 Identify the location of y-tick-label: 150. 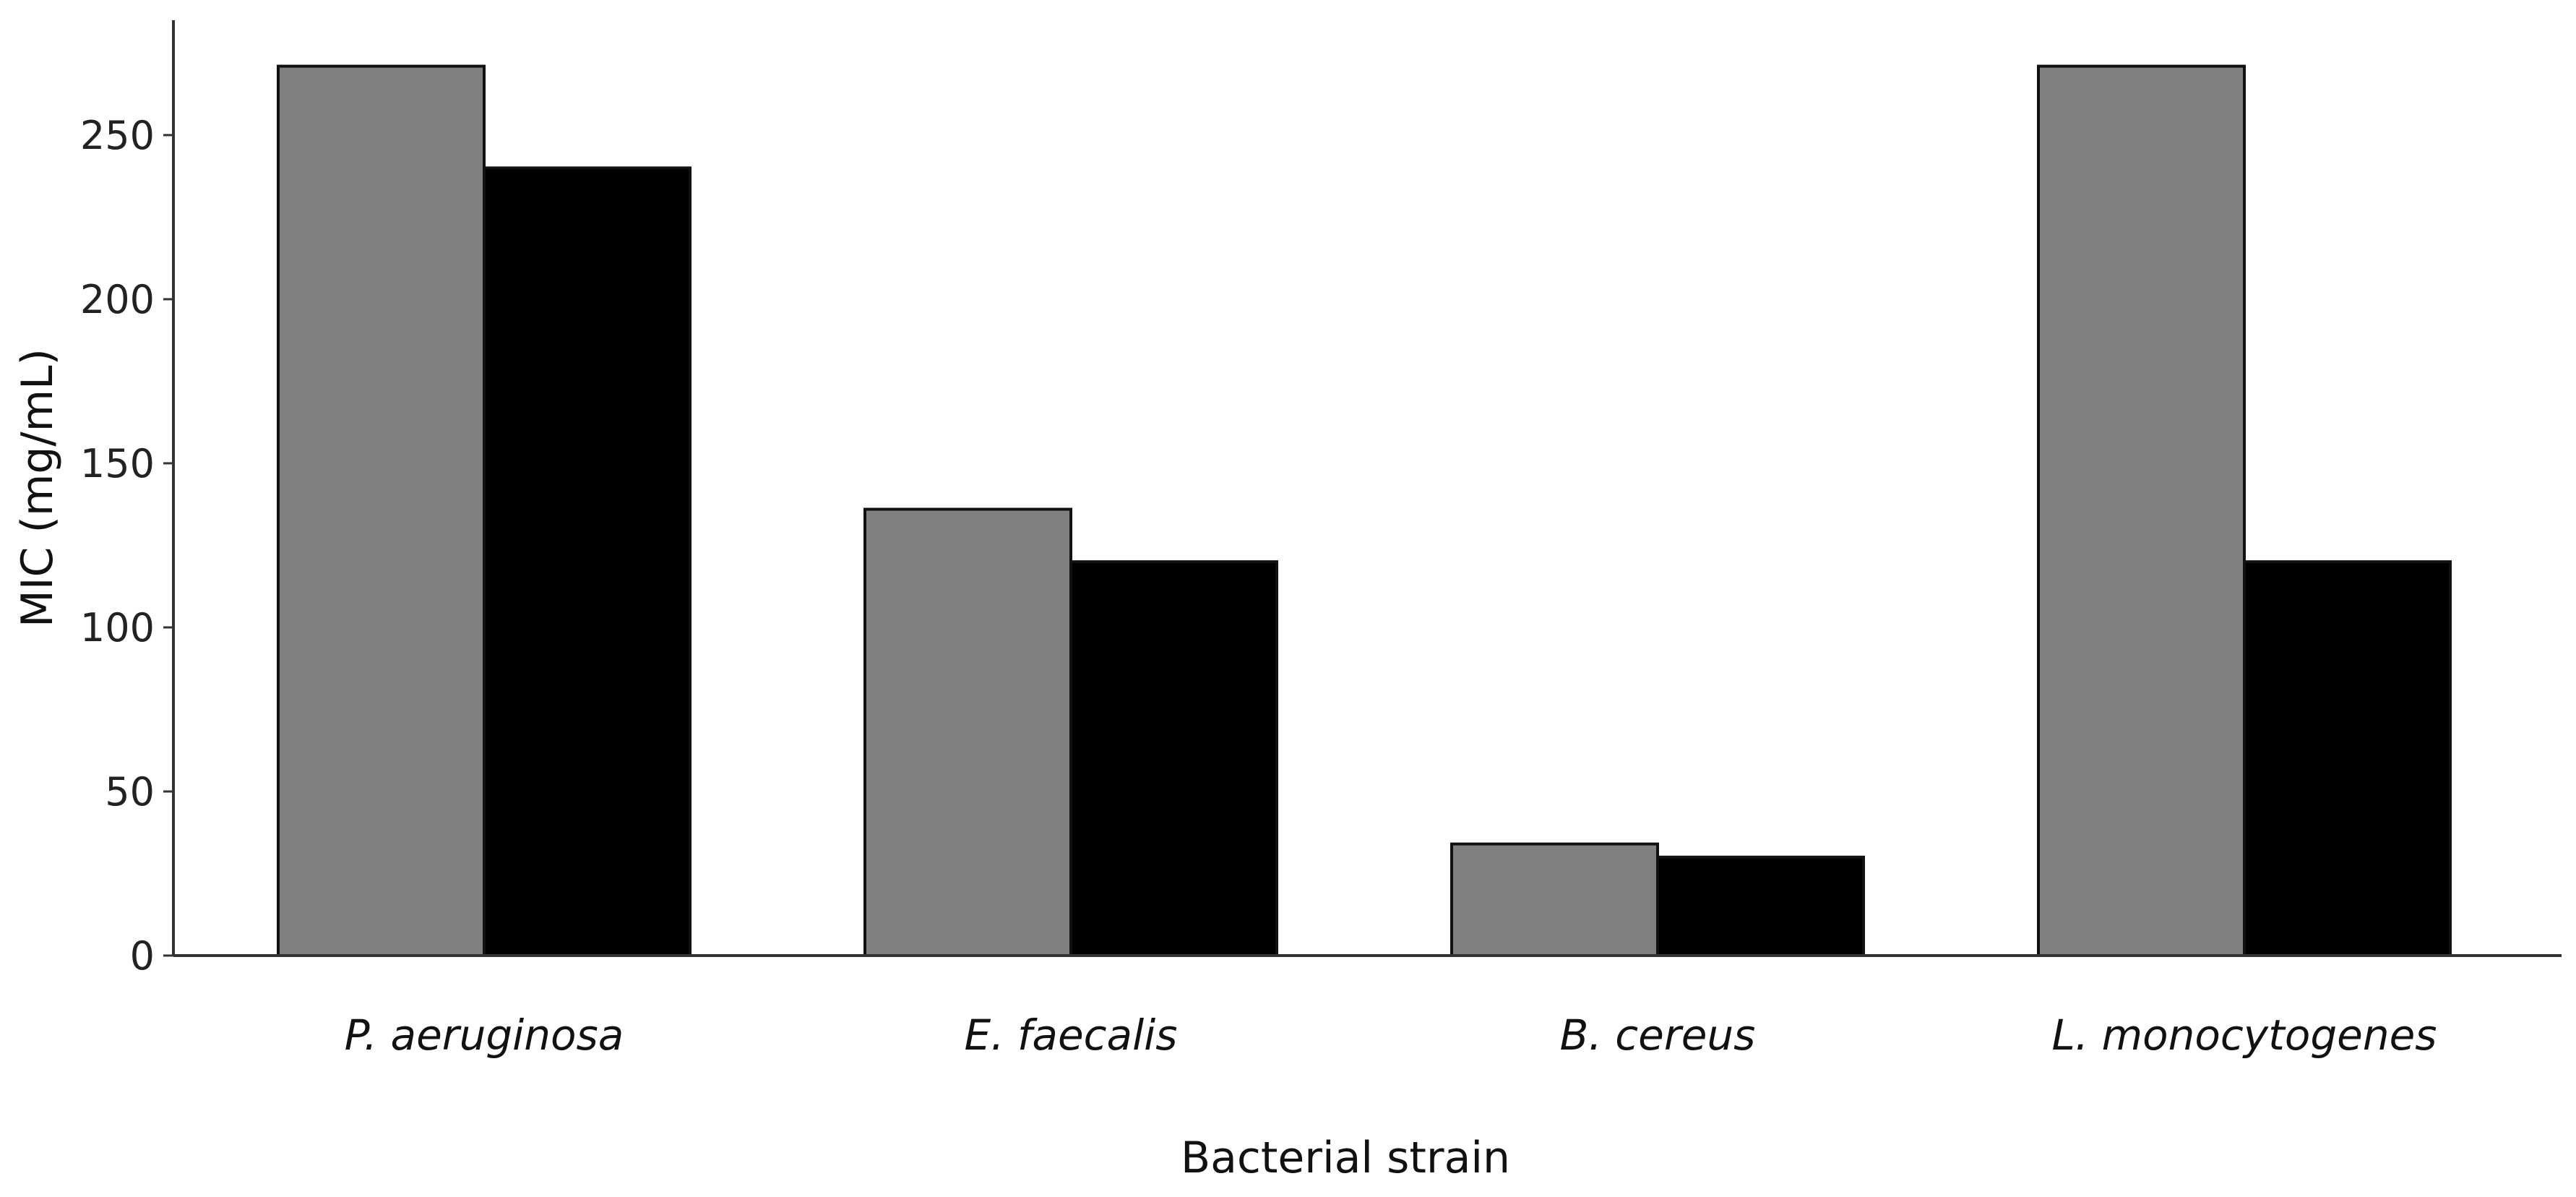
(117, 463).